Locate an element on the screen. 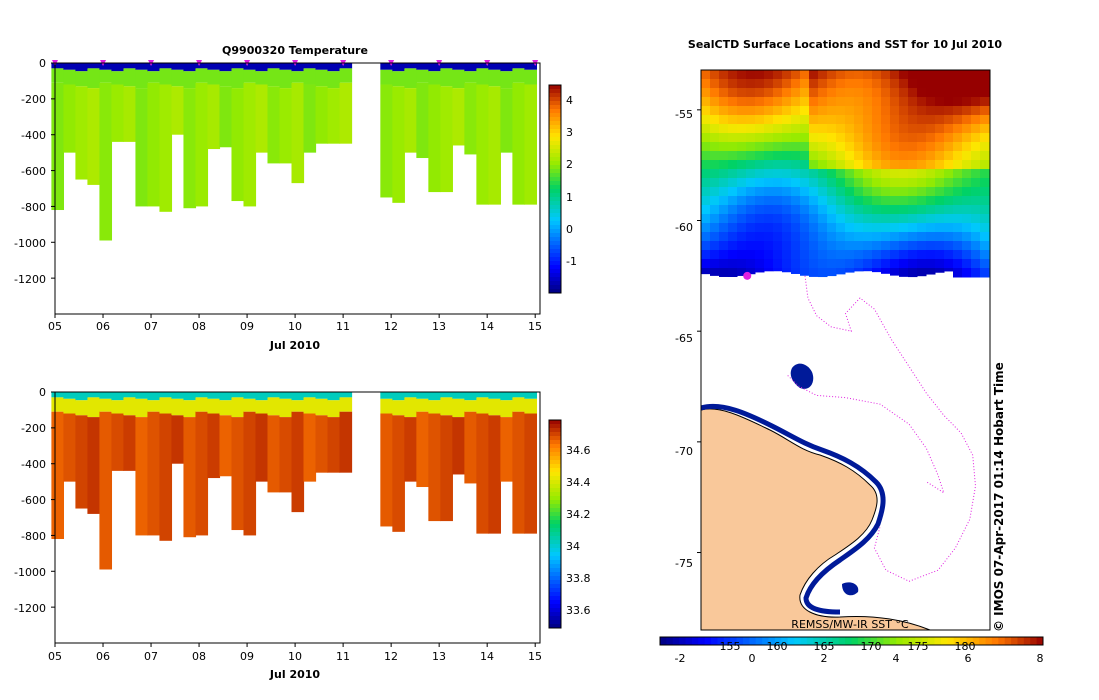 Image resolution: width=1099 pixels, height=700 pixels. lat-tick-label: -65 is located at coordinates (684, 338).